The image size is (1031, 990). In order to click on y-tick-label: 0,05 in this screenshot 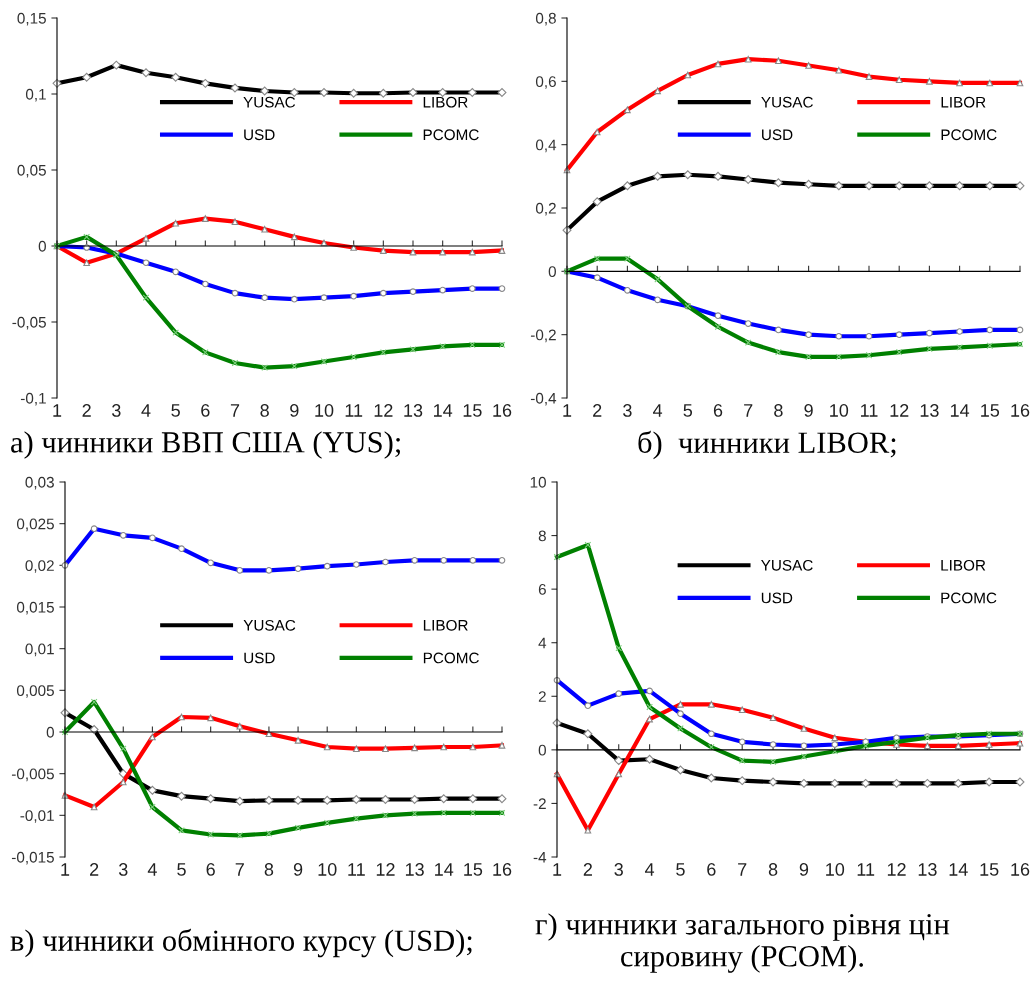, I will do `click(31, 171)`.